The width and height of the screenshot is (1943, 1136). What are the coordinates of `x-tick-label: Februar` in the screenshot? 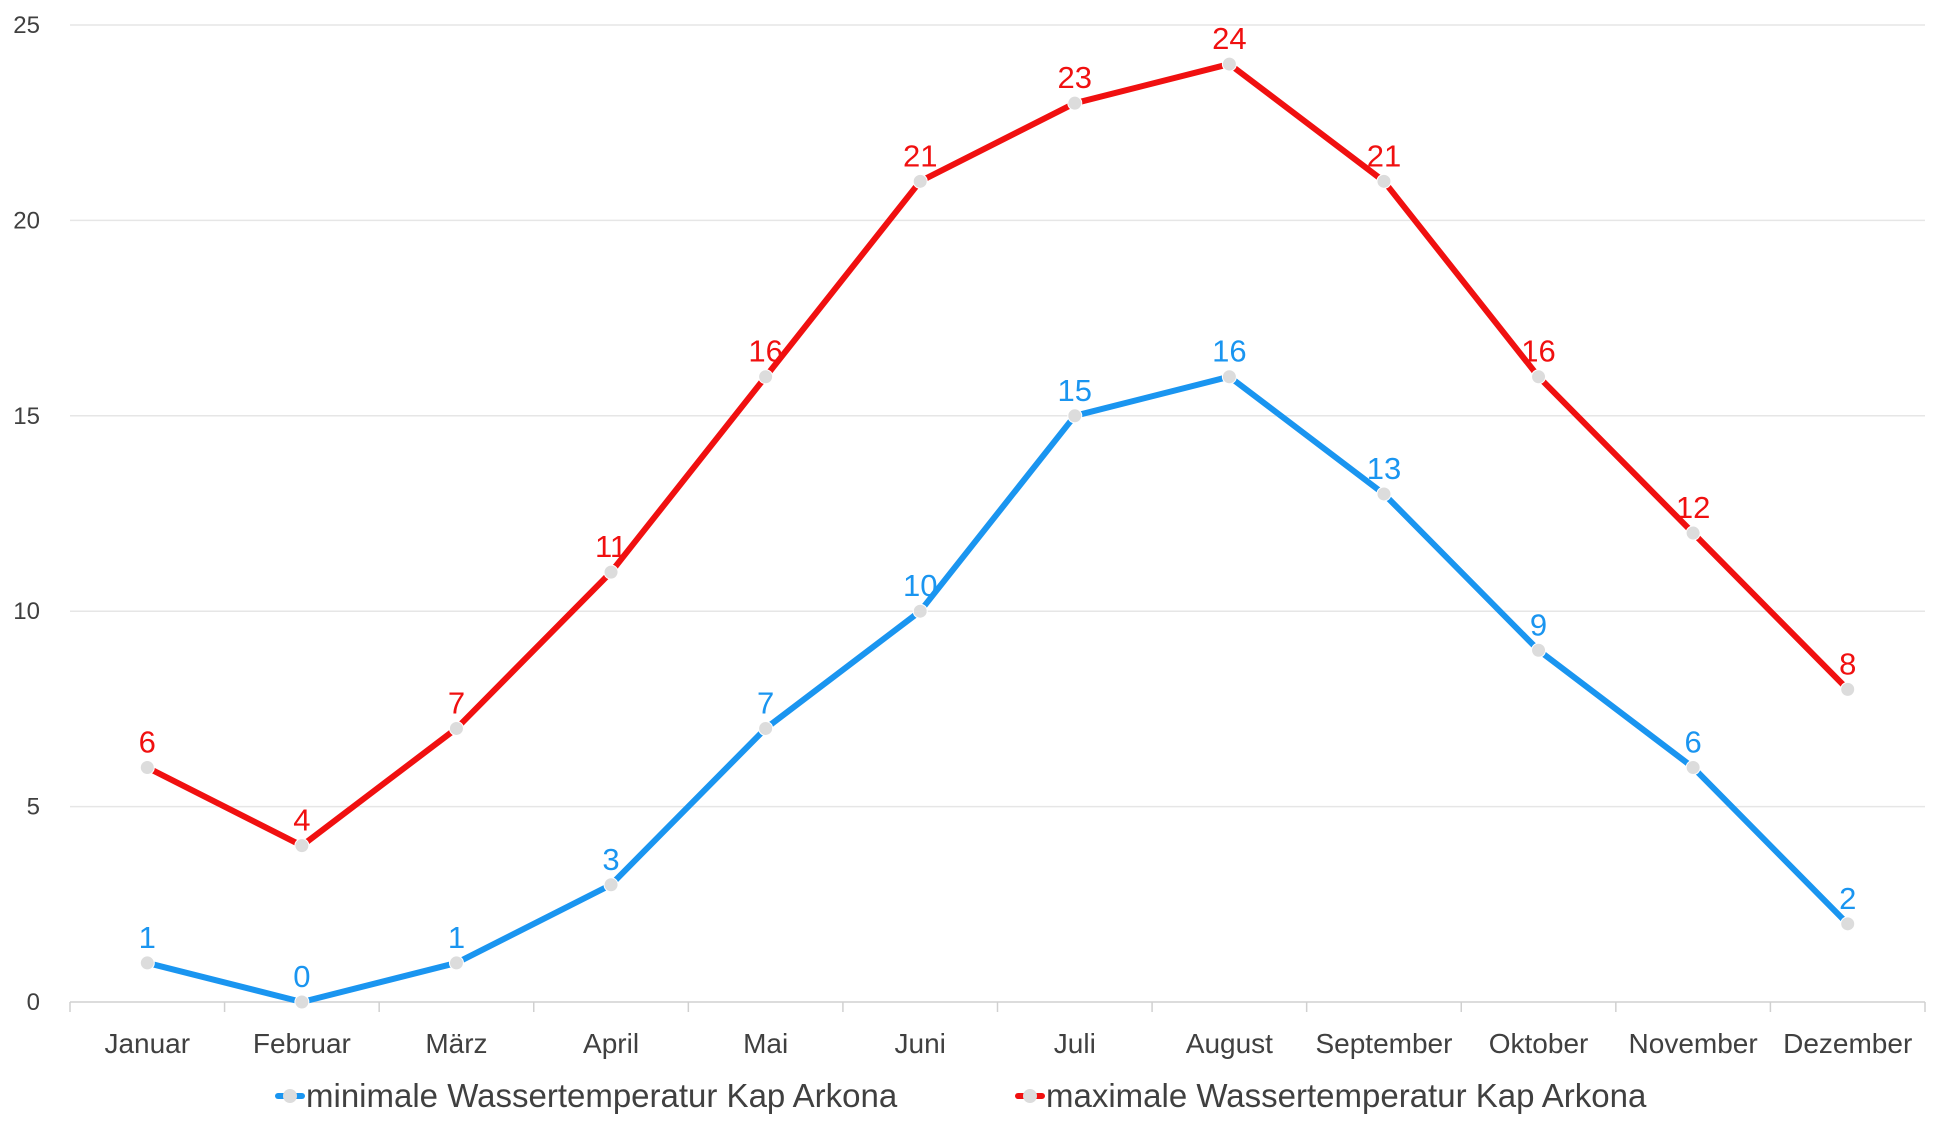 It's located at (302, 1043).